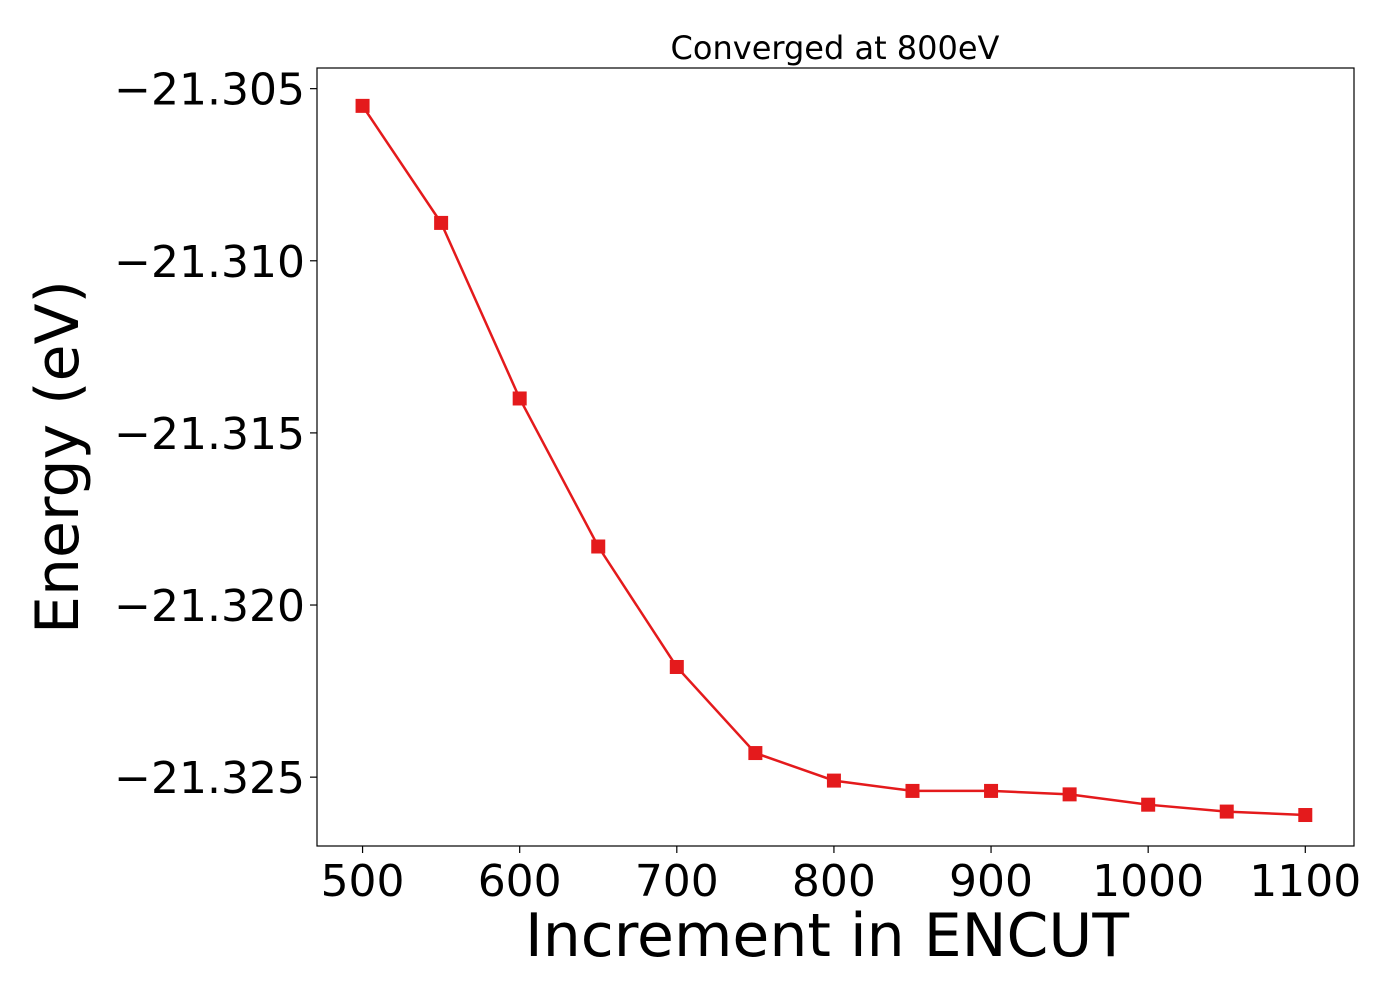  I want to click on x-axis-label: Increment in ENCUT, so click(827, 936).